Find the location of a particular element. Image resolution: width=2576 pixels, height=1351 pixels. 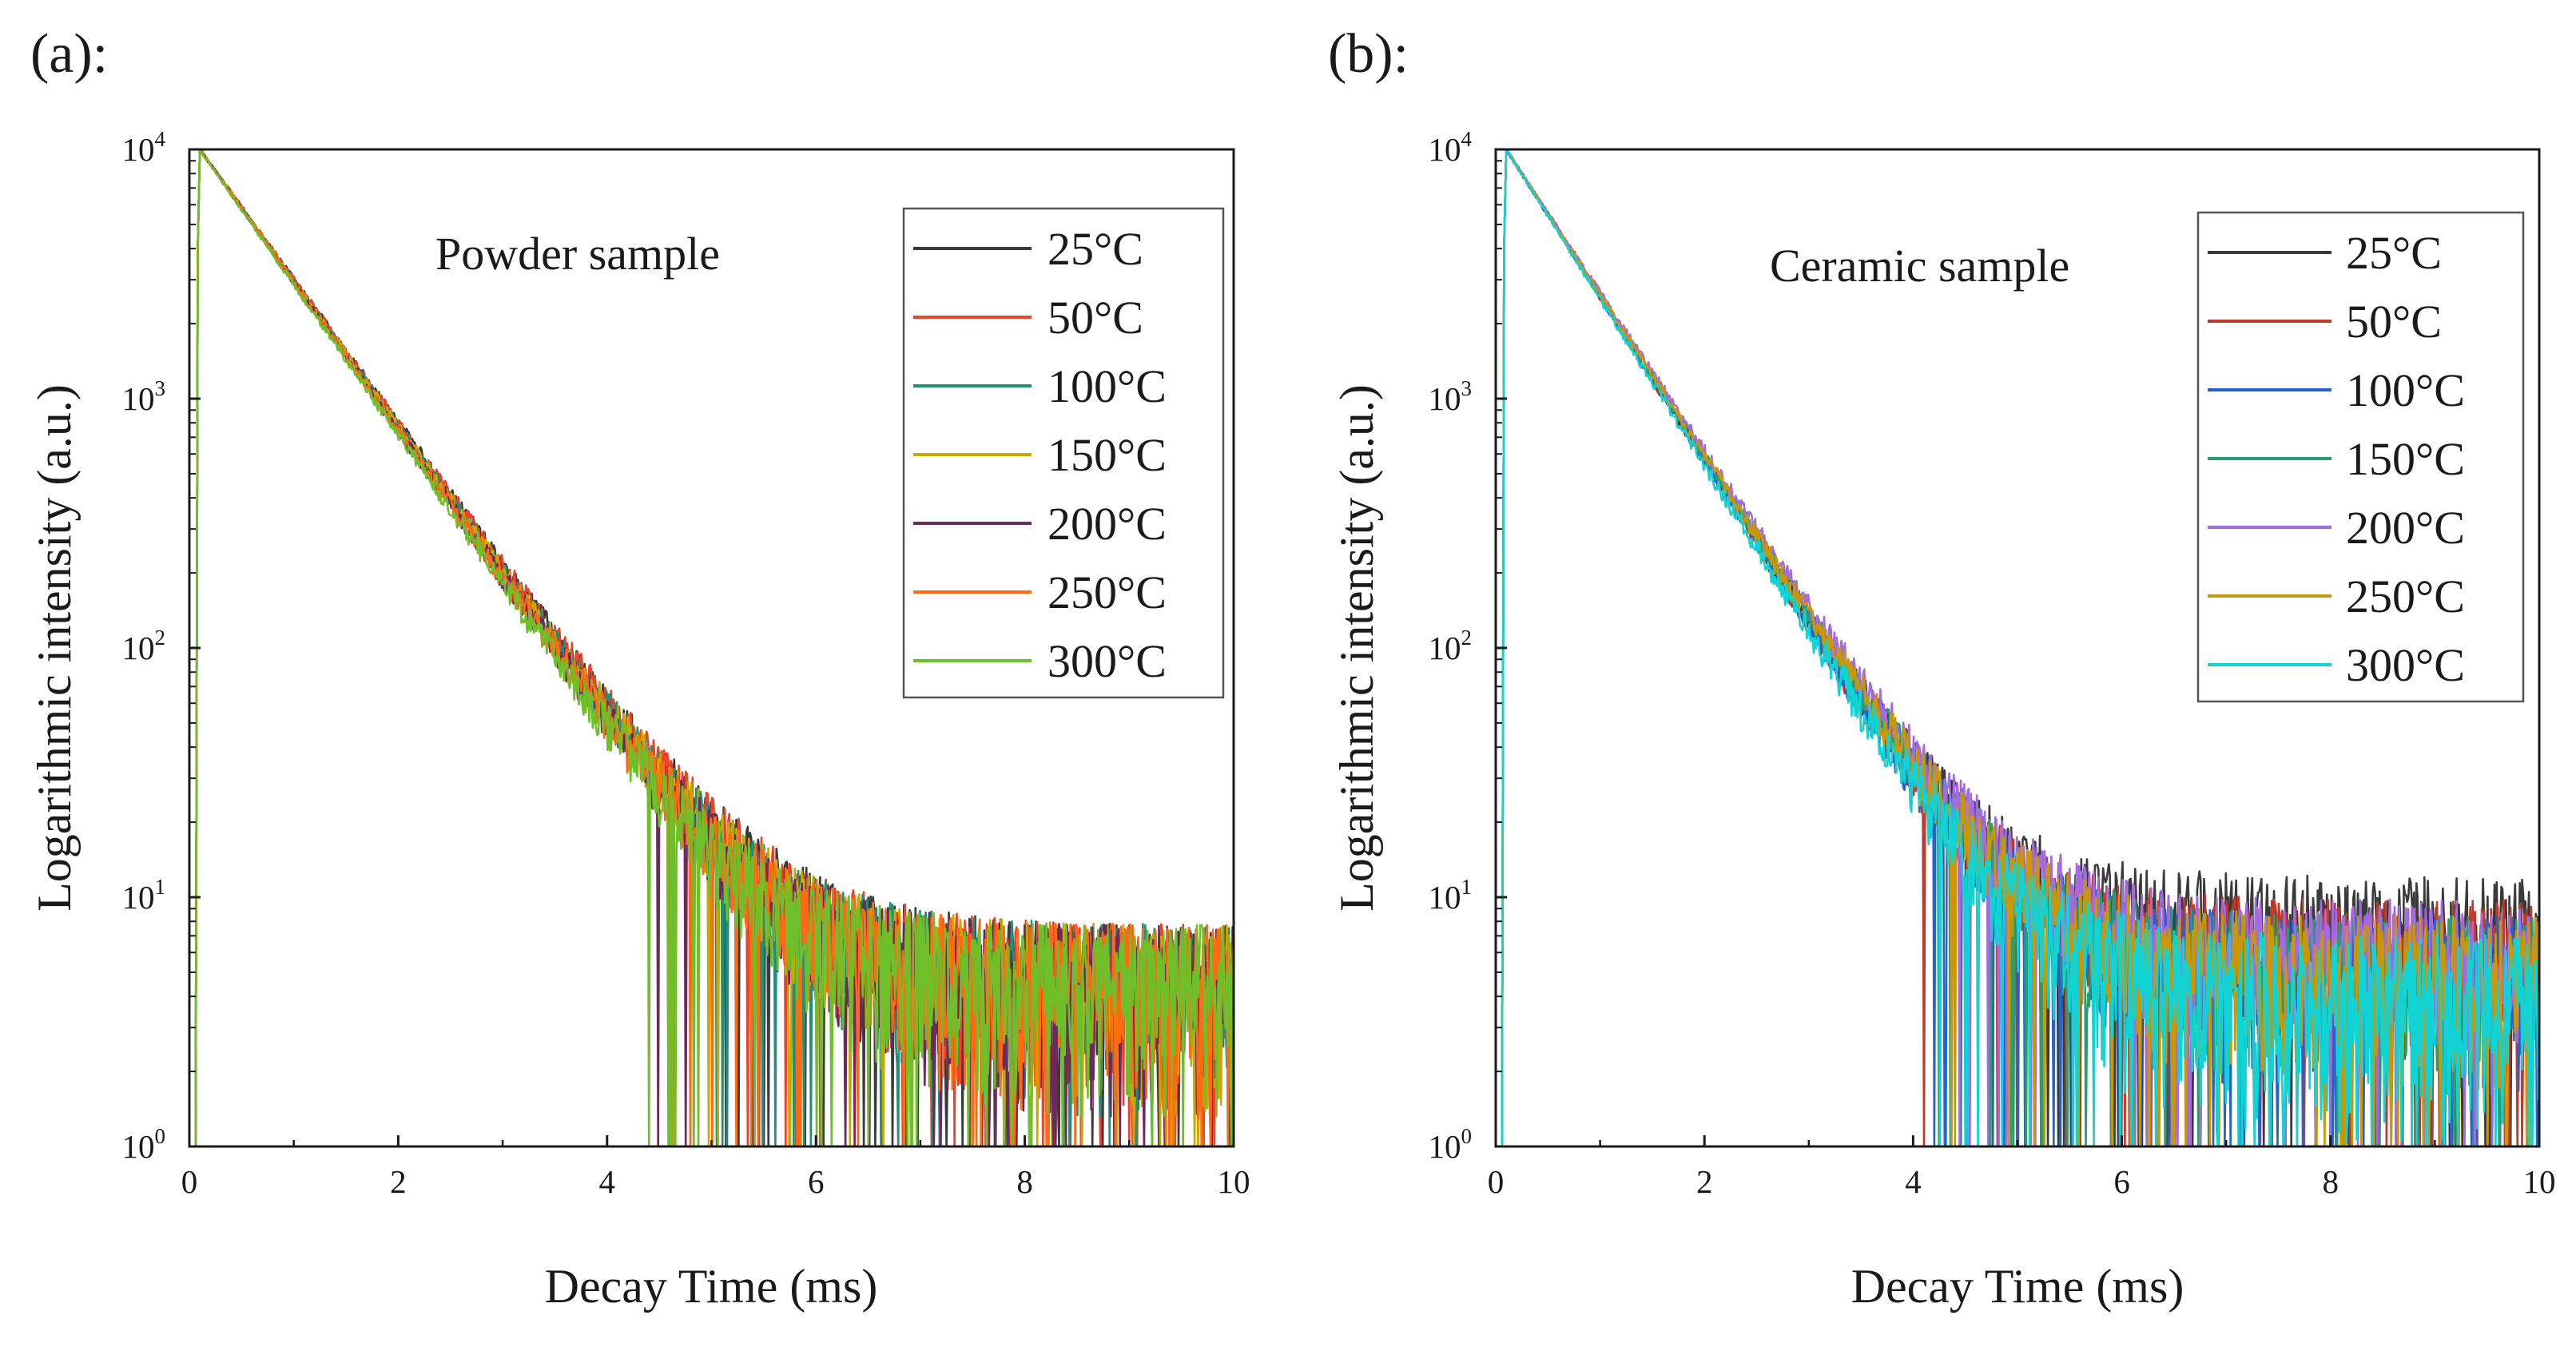

panel-a-xtick-label: 6 is located at coordinates (816, 1182).